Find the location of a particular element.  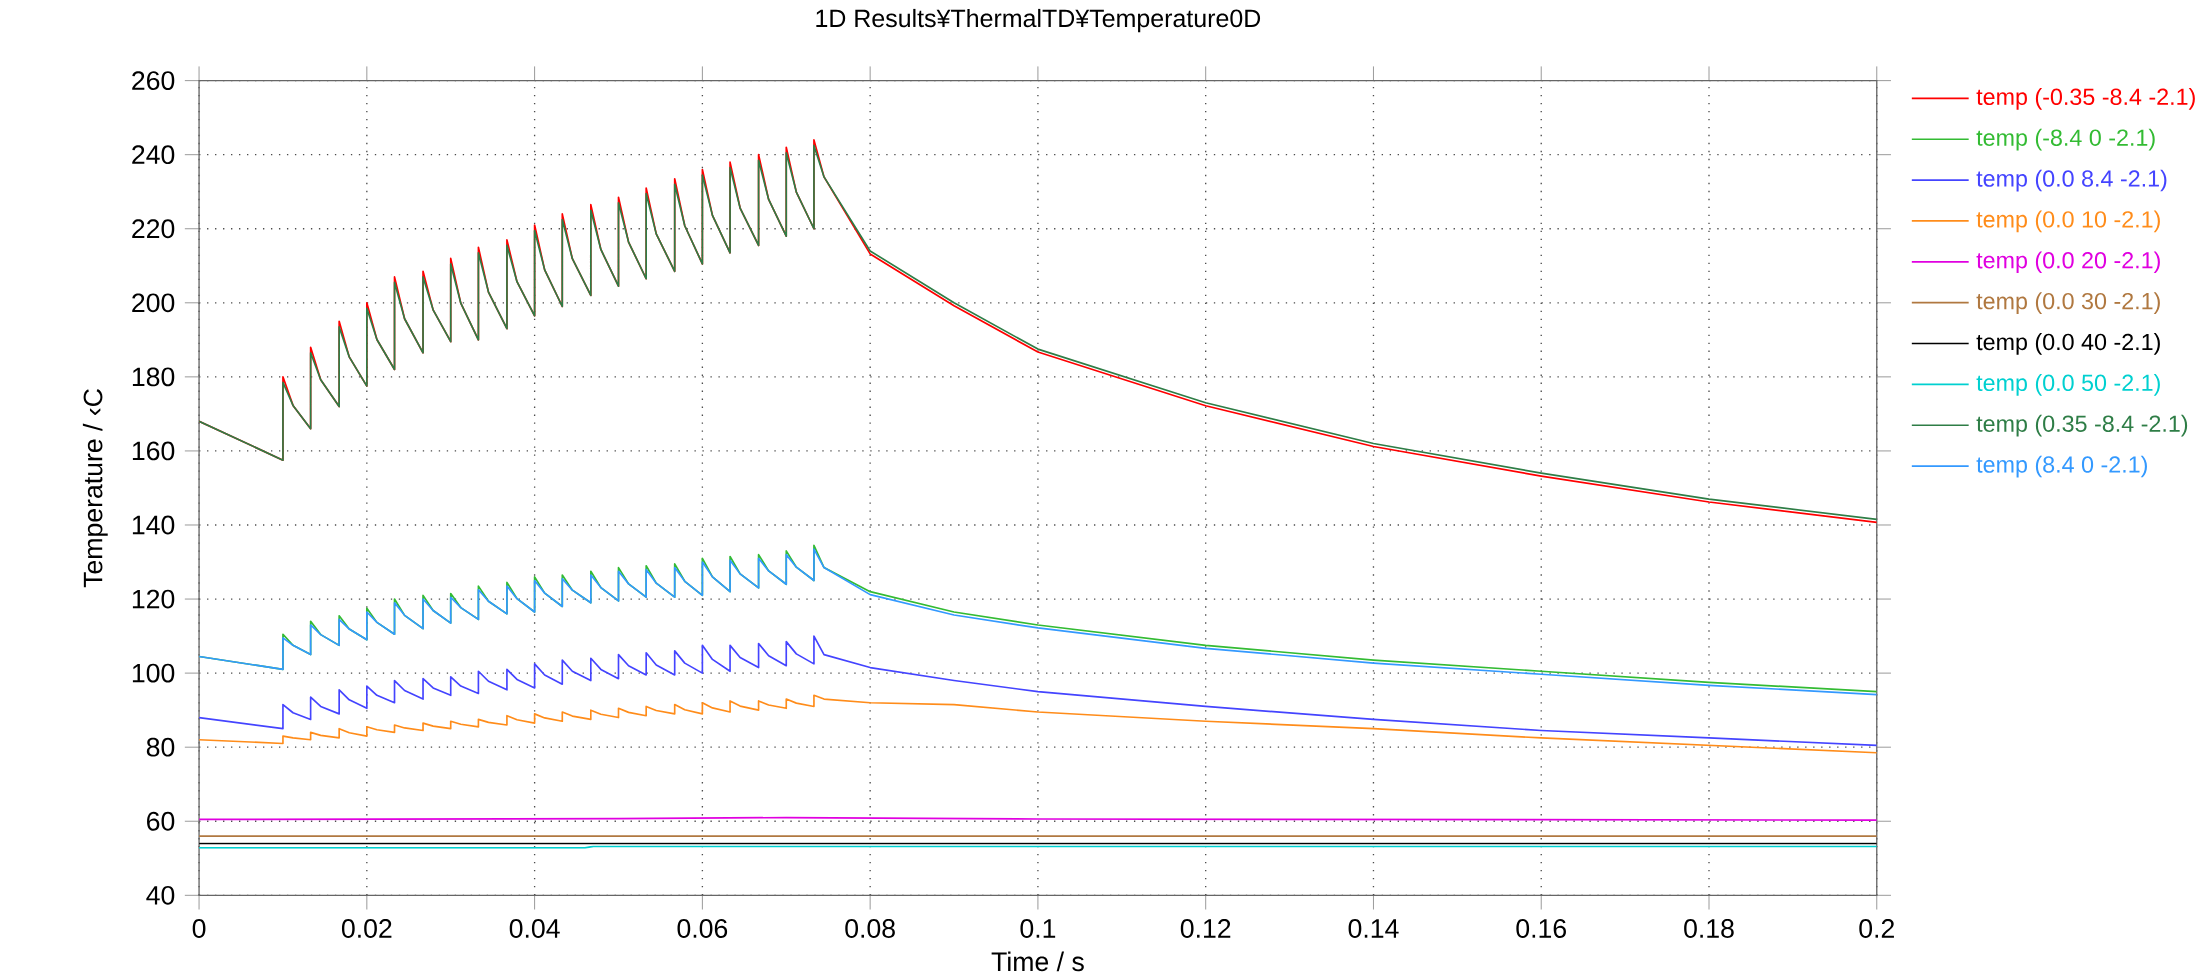

y-tick-label: 60 is located at coordinates (161, 821).